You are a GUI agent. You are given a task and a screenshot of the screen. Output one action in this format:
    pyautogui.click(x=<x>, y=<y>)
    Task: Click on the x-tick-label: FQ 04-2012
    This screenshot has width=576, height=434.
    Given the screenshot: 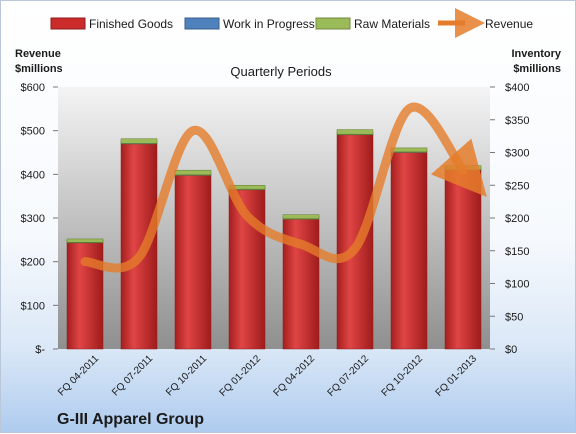 What is the action you would take?
    pyautogui.click(x=295, y=376)
    